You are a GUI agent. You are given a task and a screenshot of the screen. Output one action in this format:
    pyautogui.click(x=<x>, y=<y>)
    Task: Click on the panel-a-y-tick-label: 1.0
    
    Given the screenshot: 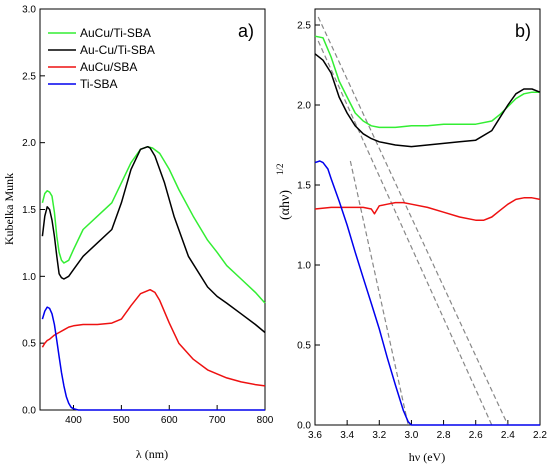 What is the action you would take?
    pyautogui.click(x=29, y=277)
    